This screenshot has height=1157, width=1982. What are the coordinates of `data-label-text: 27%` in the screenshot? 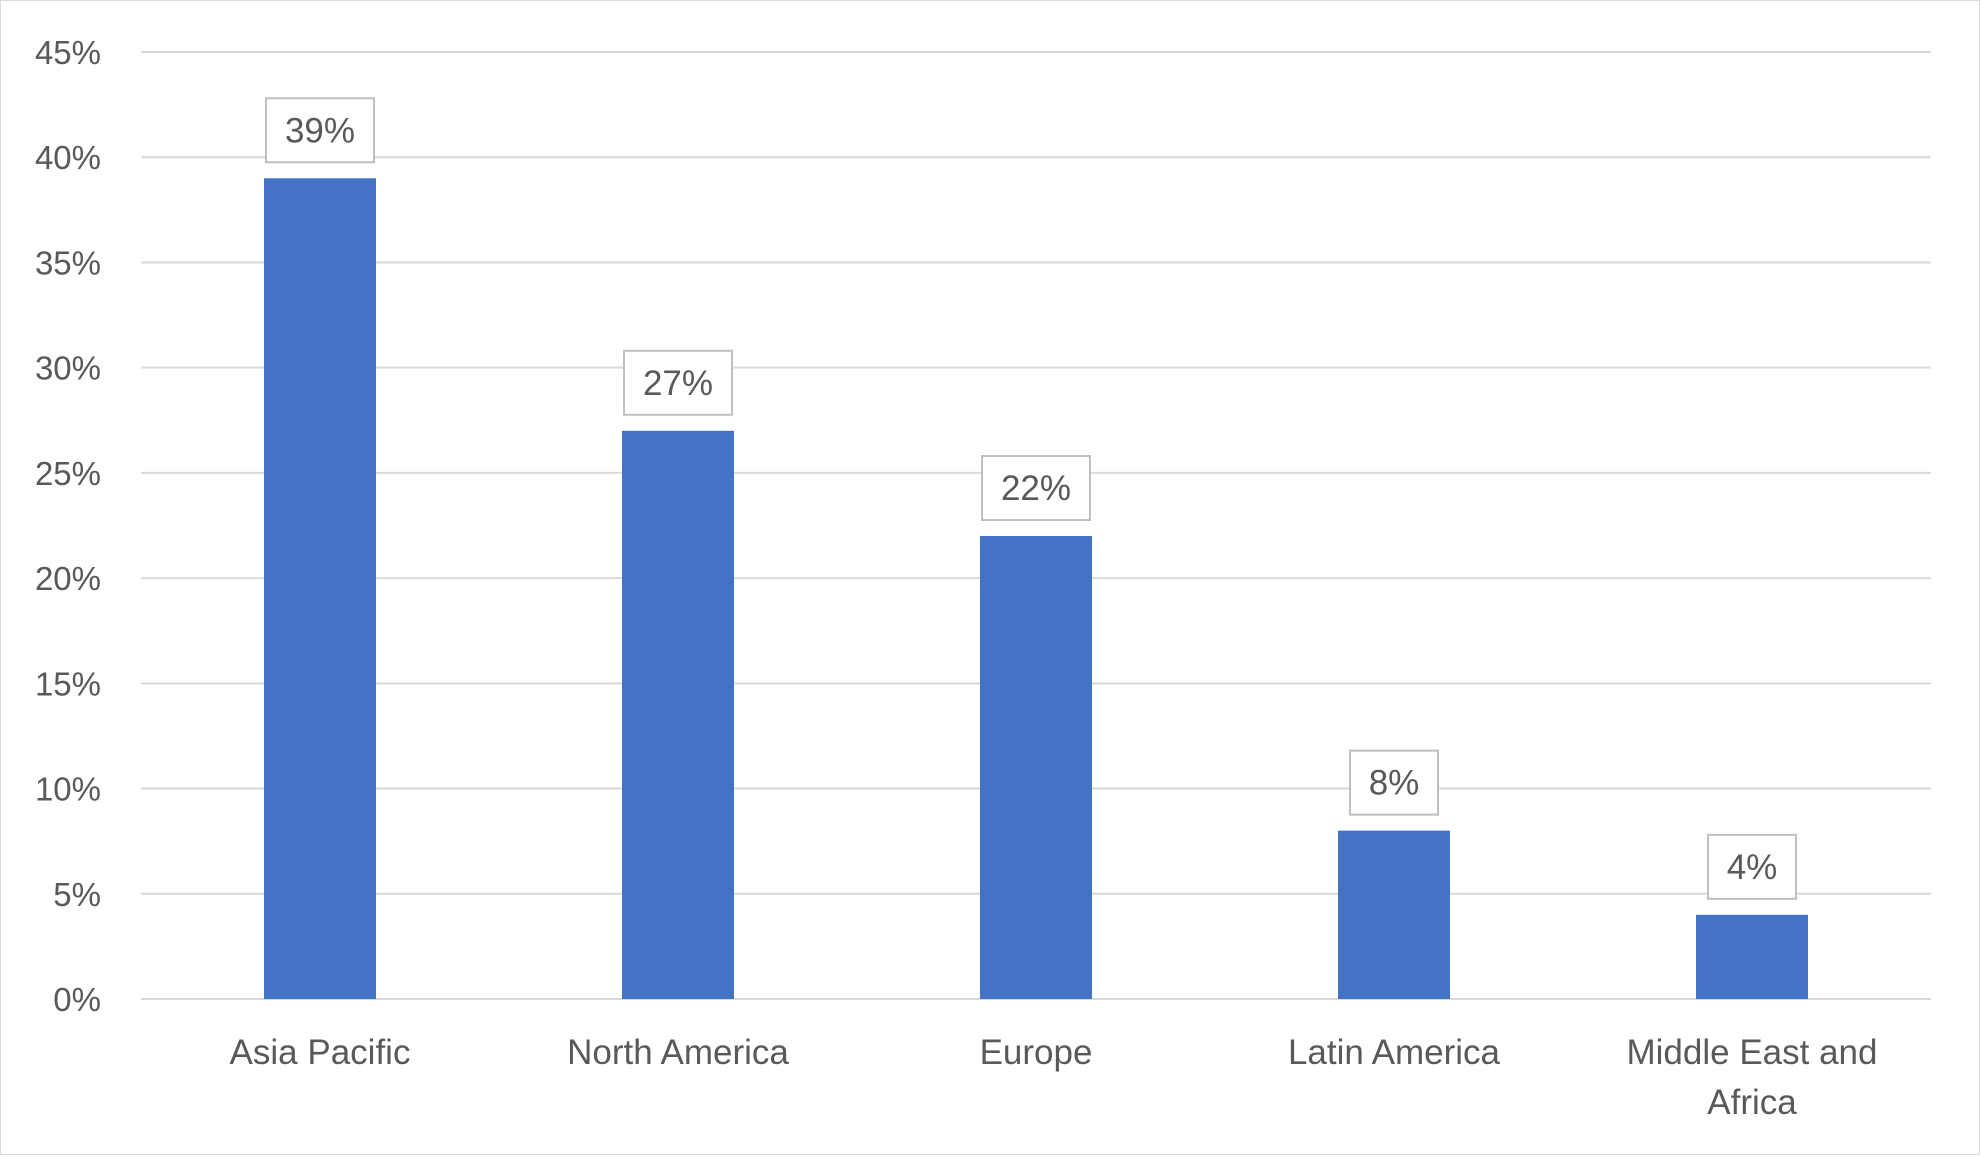 It's located at (678, 383).